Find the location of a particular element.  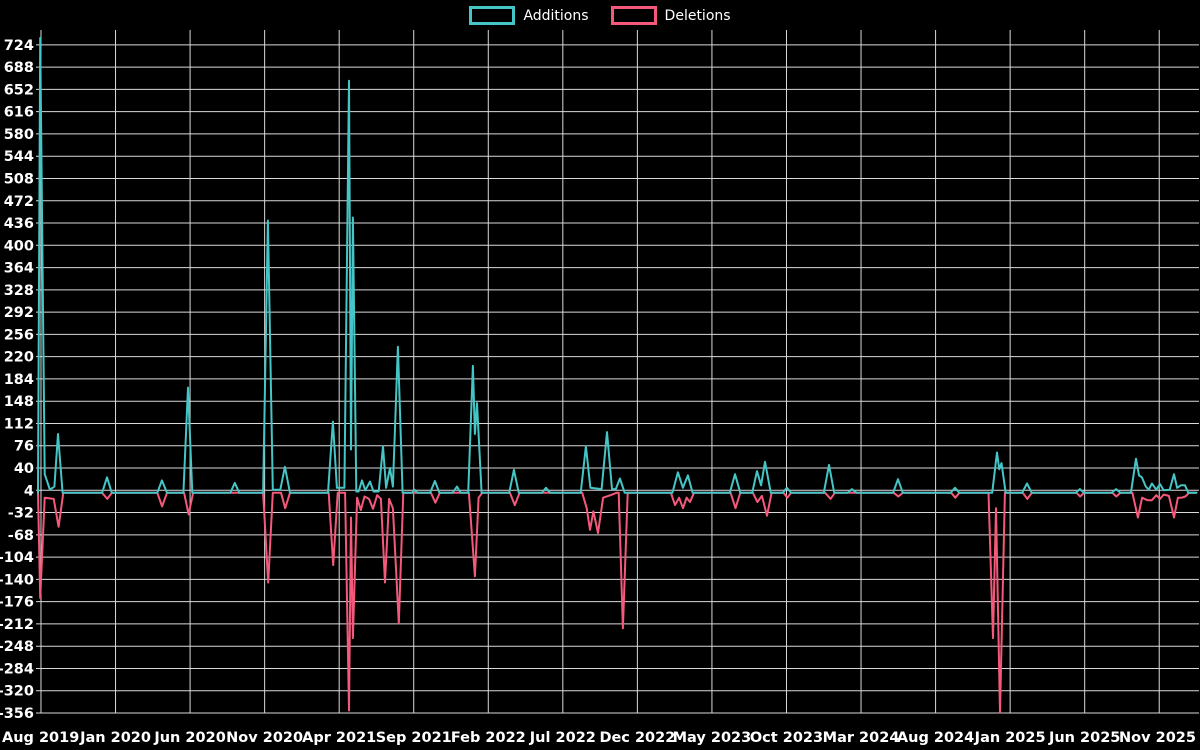

x-tick-label: Oct 2023 is located at coordinates (786, 738).